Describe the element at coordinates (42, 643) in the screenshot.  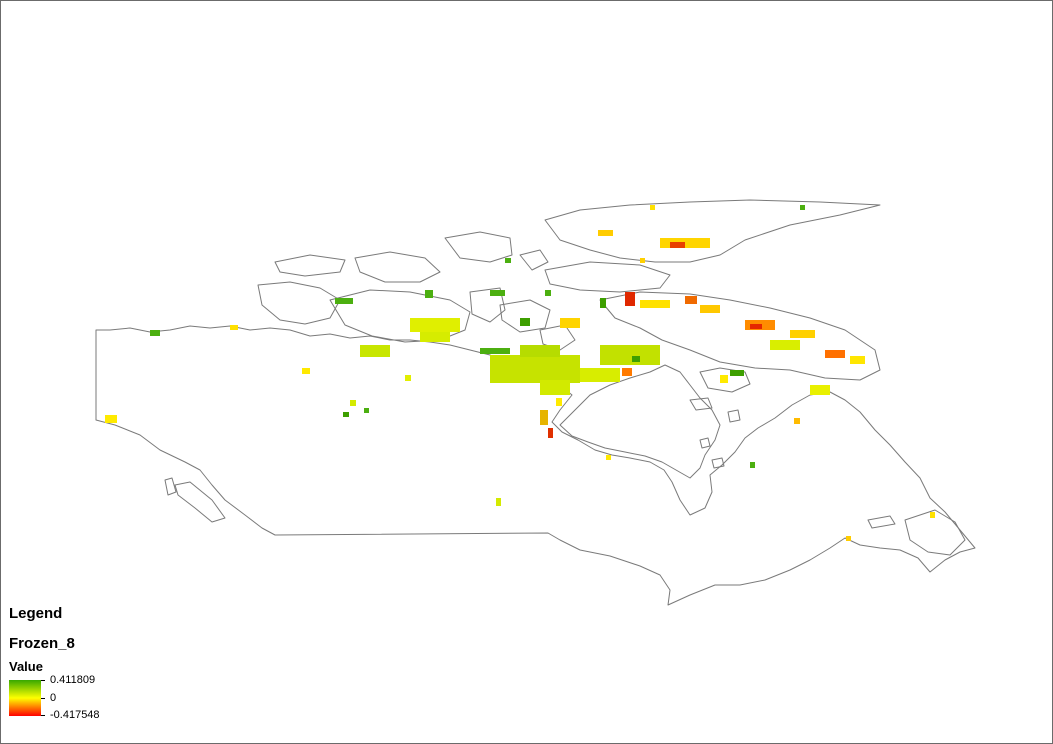
I see `legend-layer-name: Frozen_8` at that location.